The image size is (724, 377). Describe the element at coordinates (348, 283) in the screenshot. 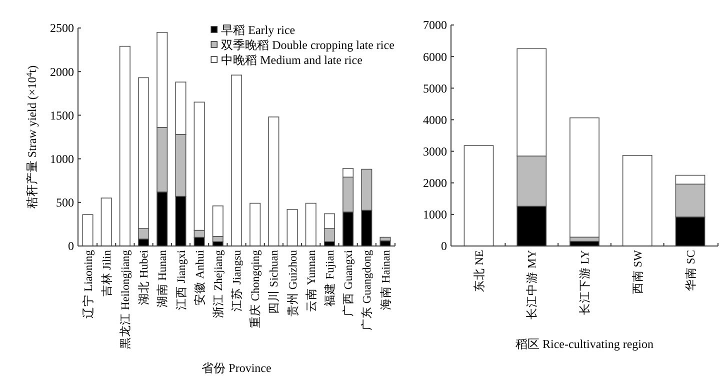

I see `x-tick-label: 广西 Guangxi` at that location.